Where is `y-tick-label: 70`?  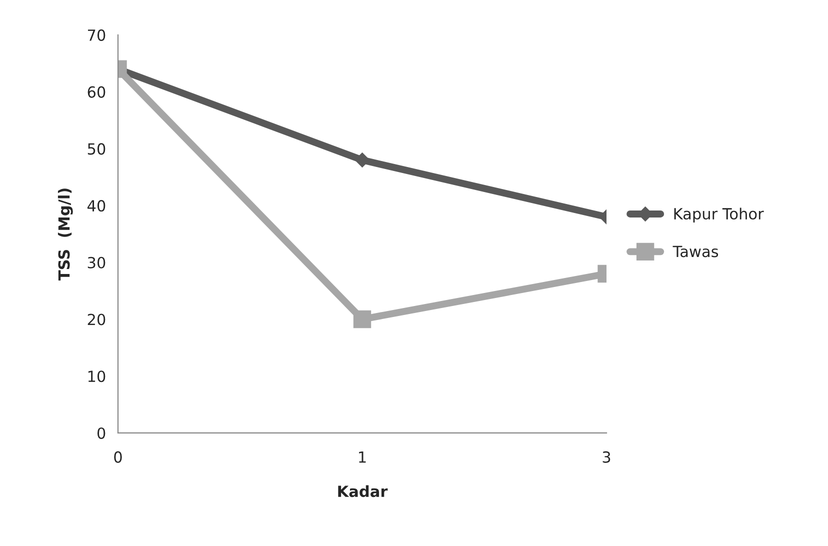 y-tick-label: 70 is located at coordinates (97, 35).